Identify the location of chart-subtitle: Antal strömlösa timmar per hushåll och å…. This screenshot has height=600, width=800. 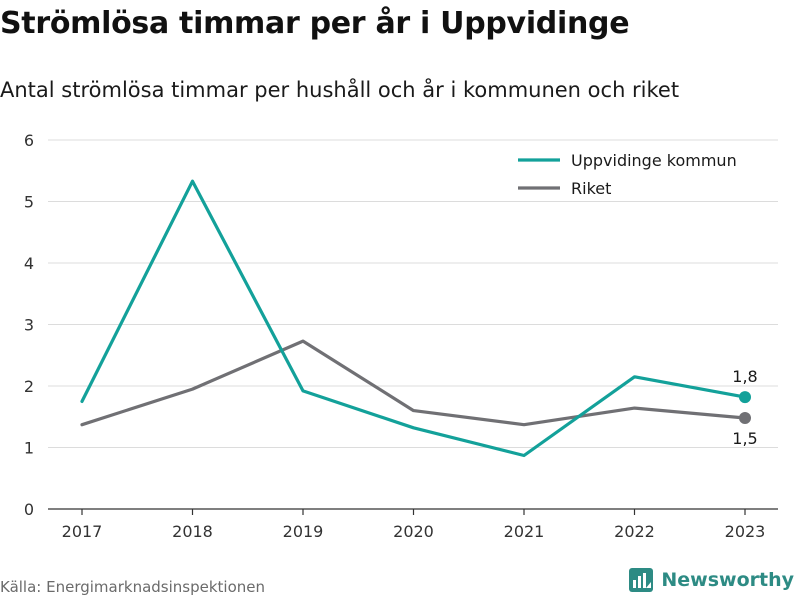
(340, 90).